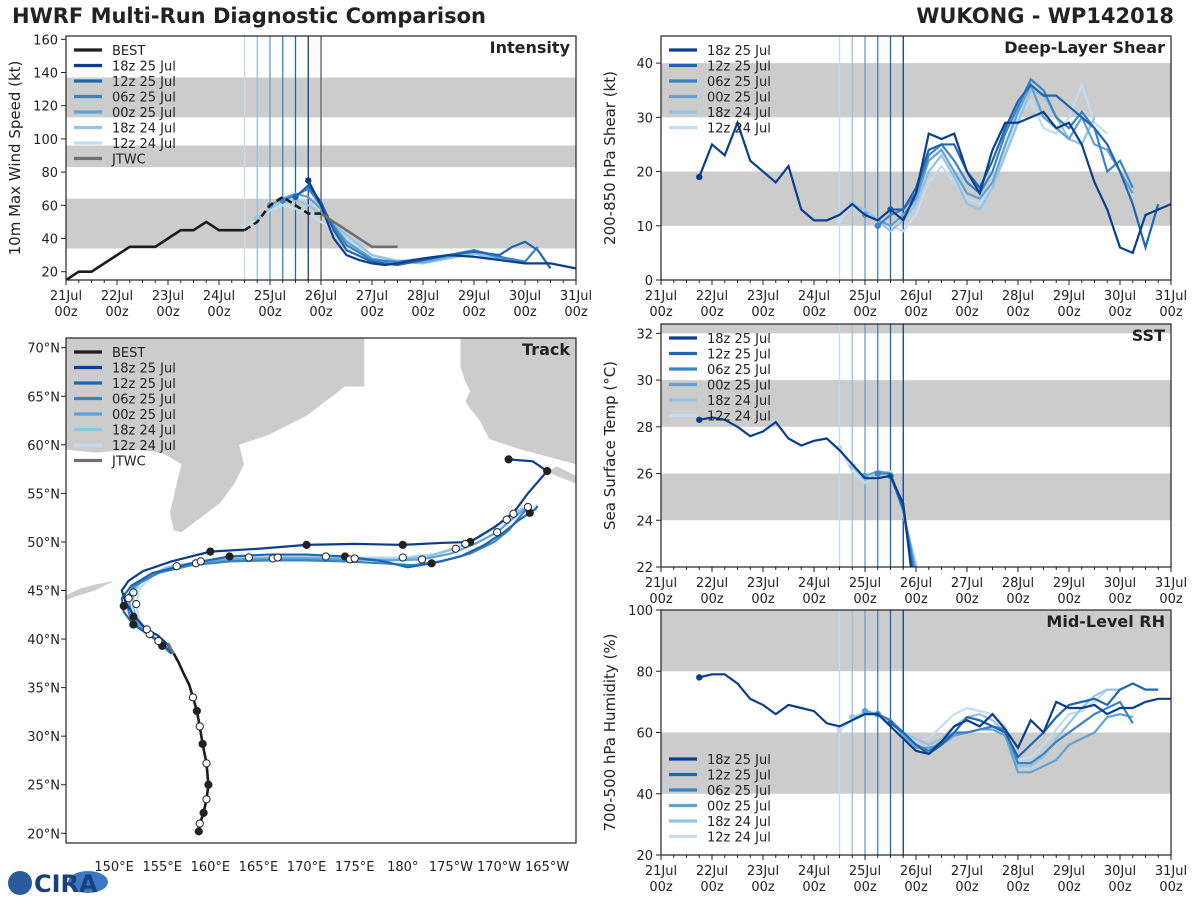 The height and width of the screenshot is (900, 1200). Describe the element at coordinates (451, 867) in the screenshot. I see `track-lon-label: 175°W` at that location.